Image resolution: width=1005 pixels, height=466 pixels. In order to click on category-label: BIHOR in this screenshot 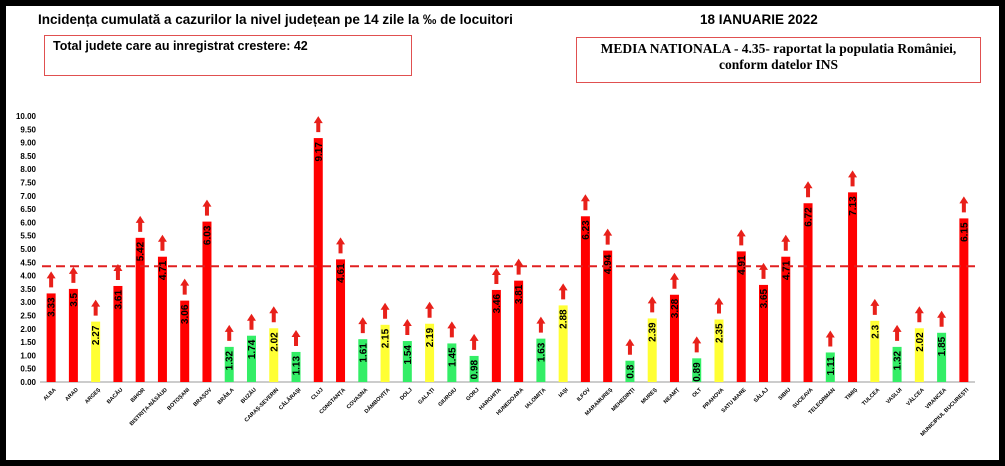, I will do `click(138, 395)`.